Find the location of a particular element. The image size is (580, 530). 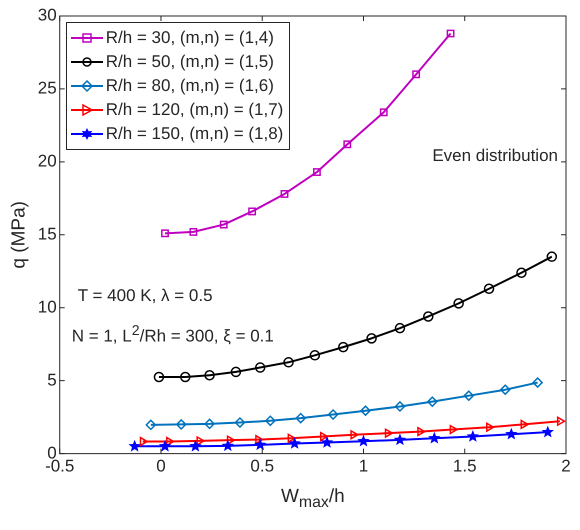

x-tick-label: 2 is located at coordinates (566, 466).